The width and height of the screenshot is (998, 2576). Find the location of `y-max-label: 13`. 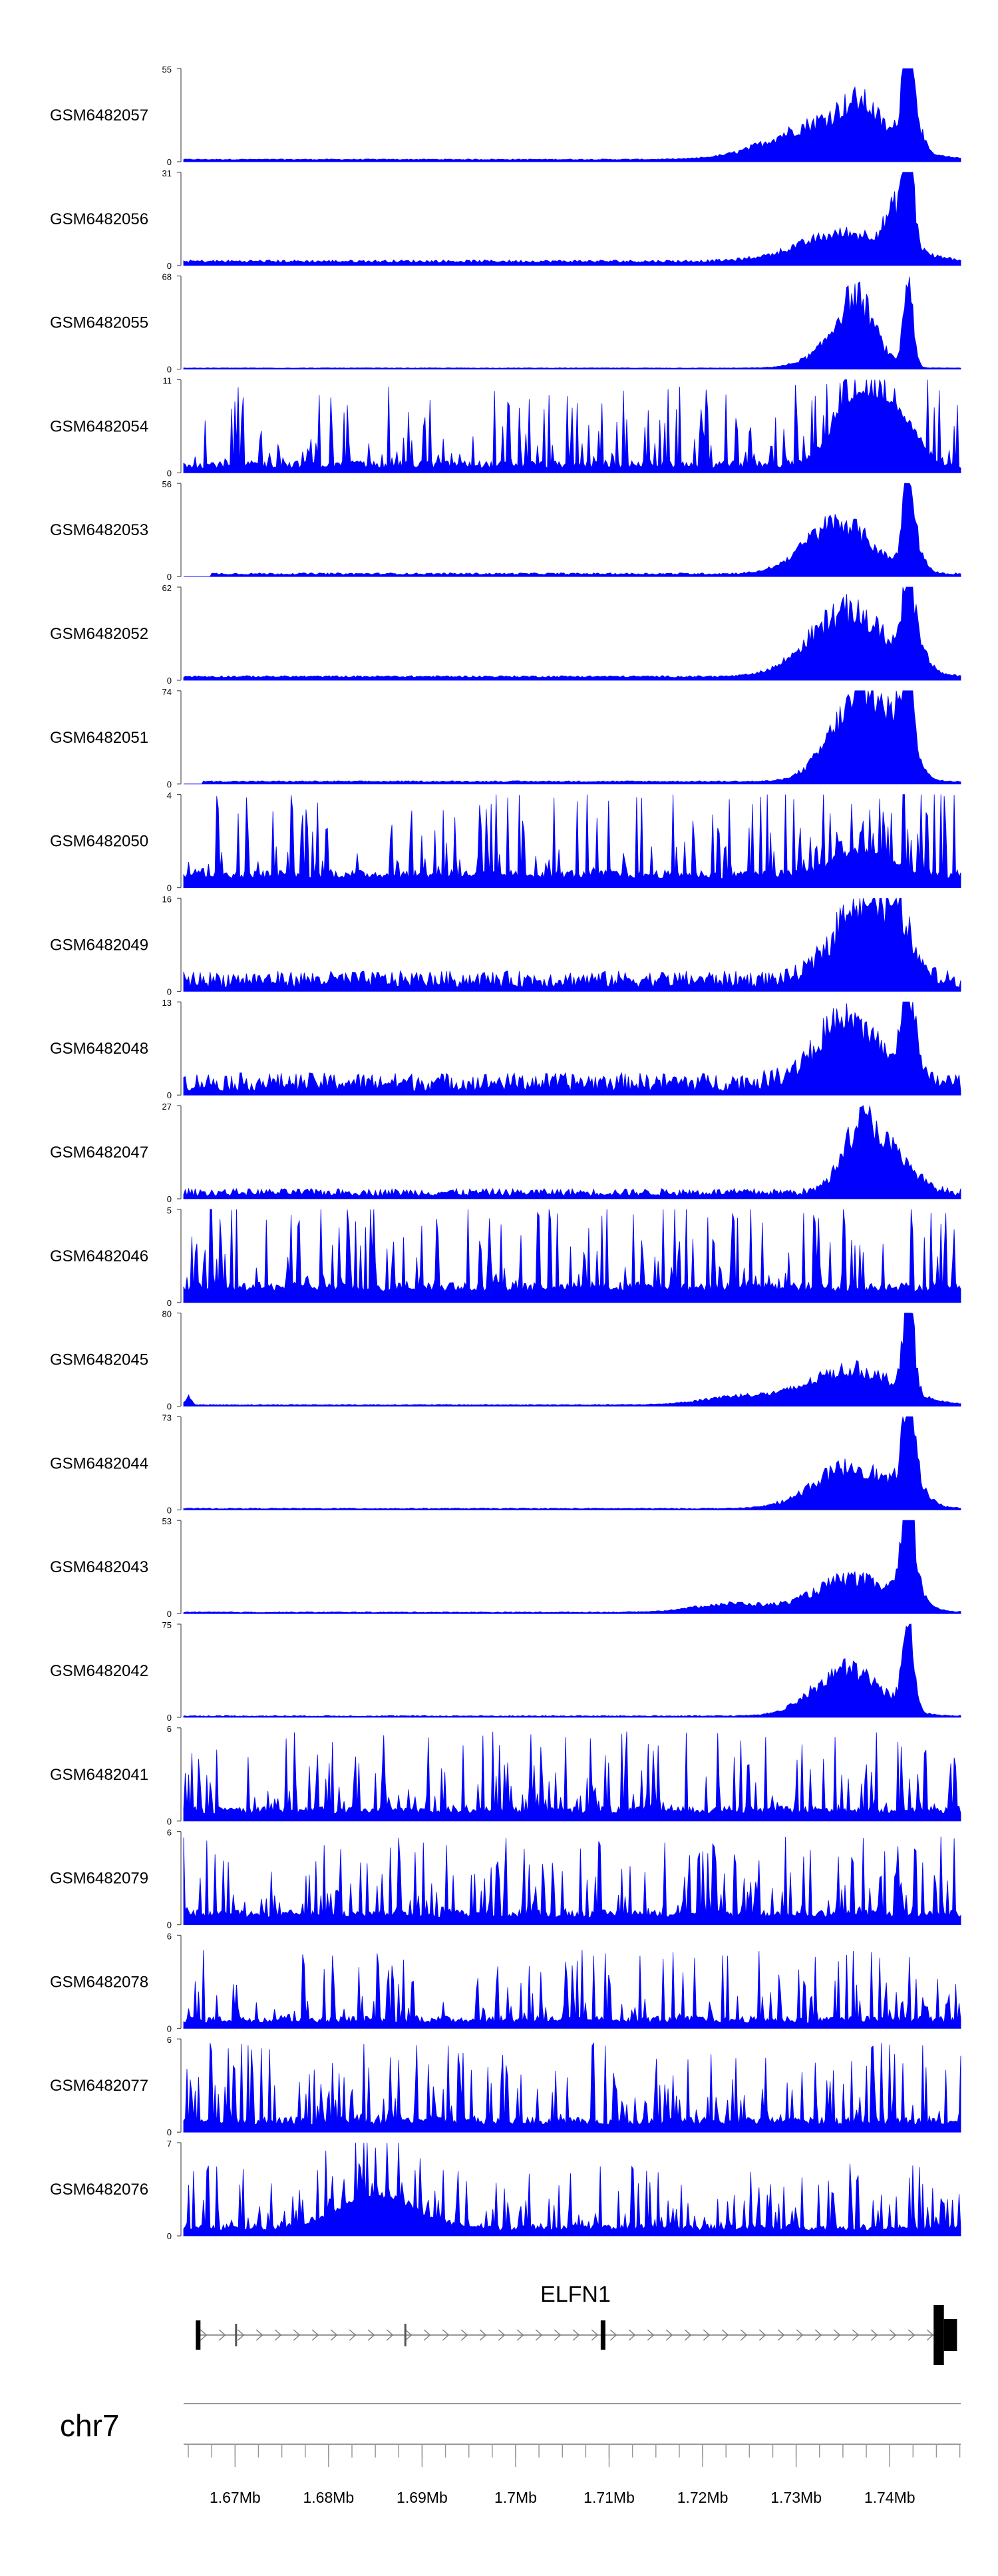

y-max-label: 13 is located at coordinates (167, 1003).